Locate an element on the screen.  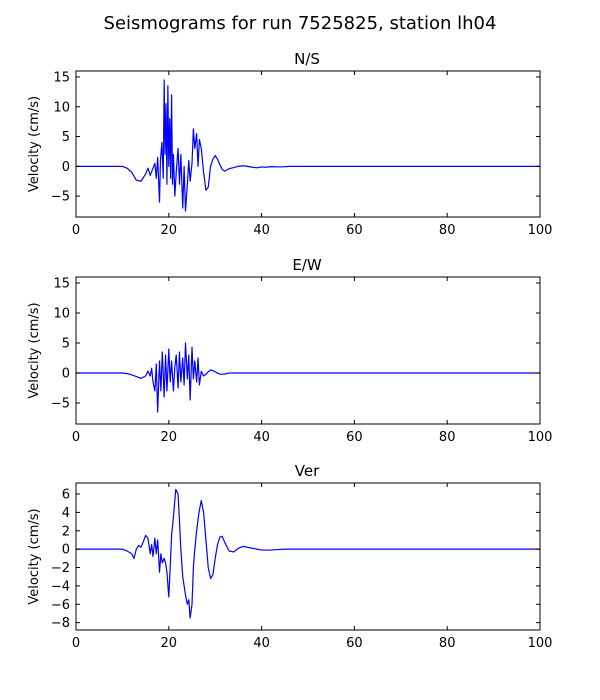
ns-xtick-label: 60 is located at coordinates (354, 230).